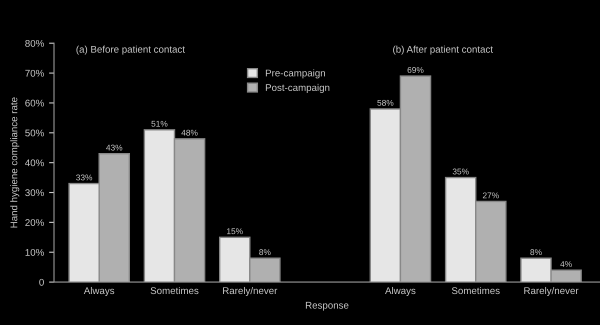  I want to click on text: 58%, so click(385, 103).